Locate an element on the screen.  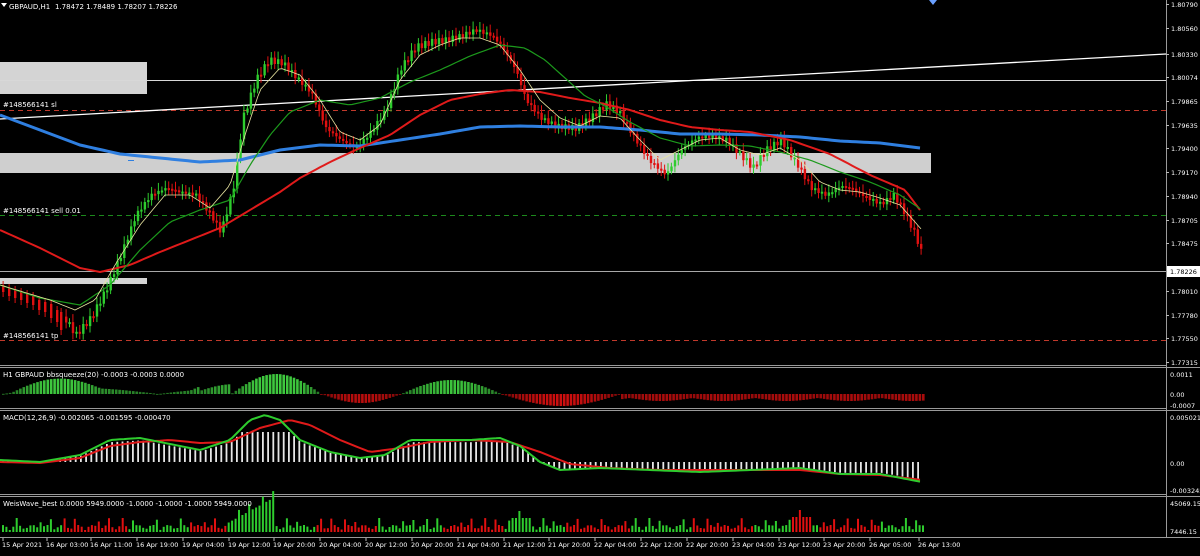
symbol-label: GBPAUD,H1 is located at coordinates (29, 7).